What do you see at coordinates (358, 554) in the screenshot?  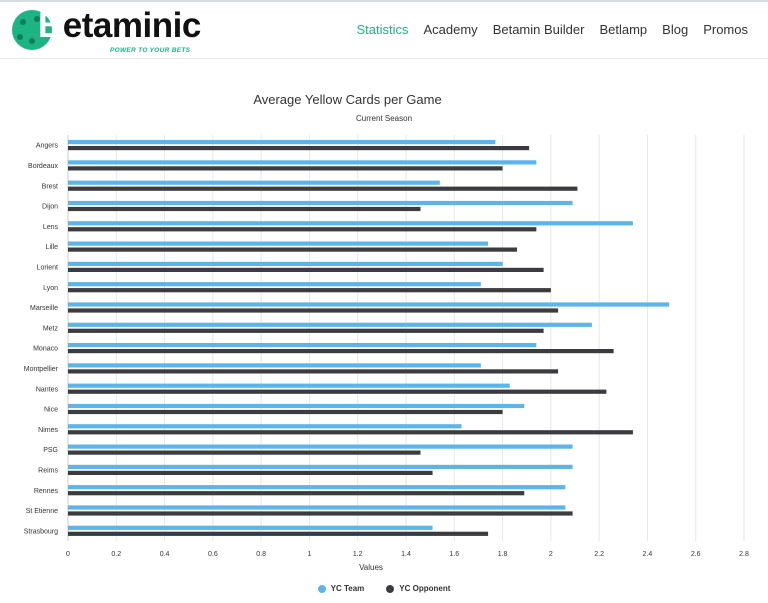 I see `x-tick-label: 1.2` at bounding box center [358, 554].